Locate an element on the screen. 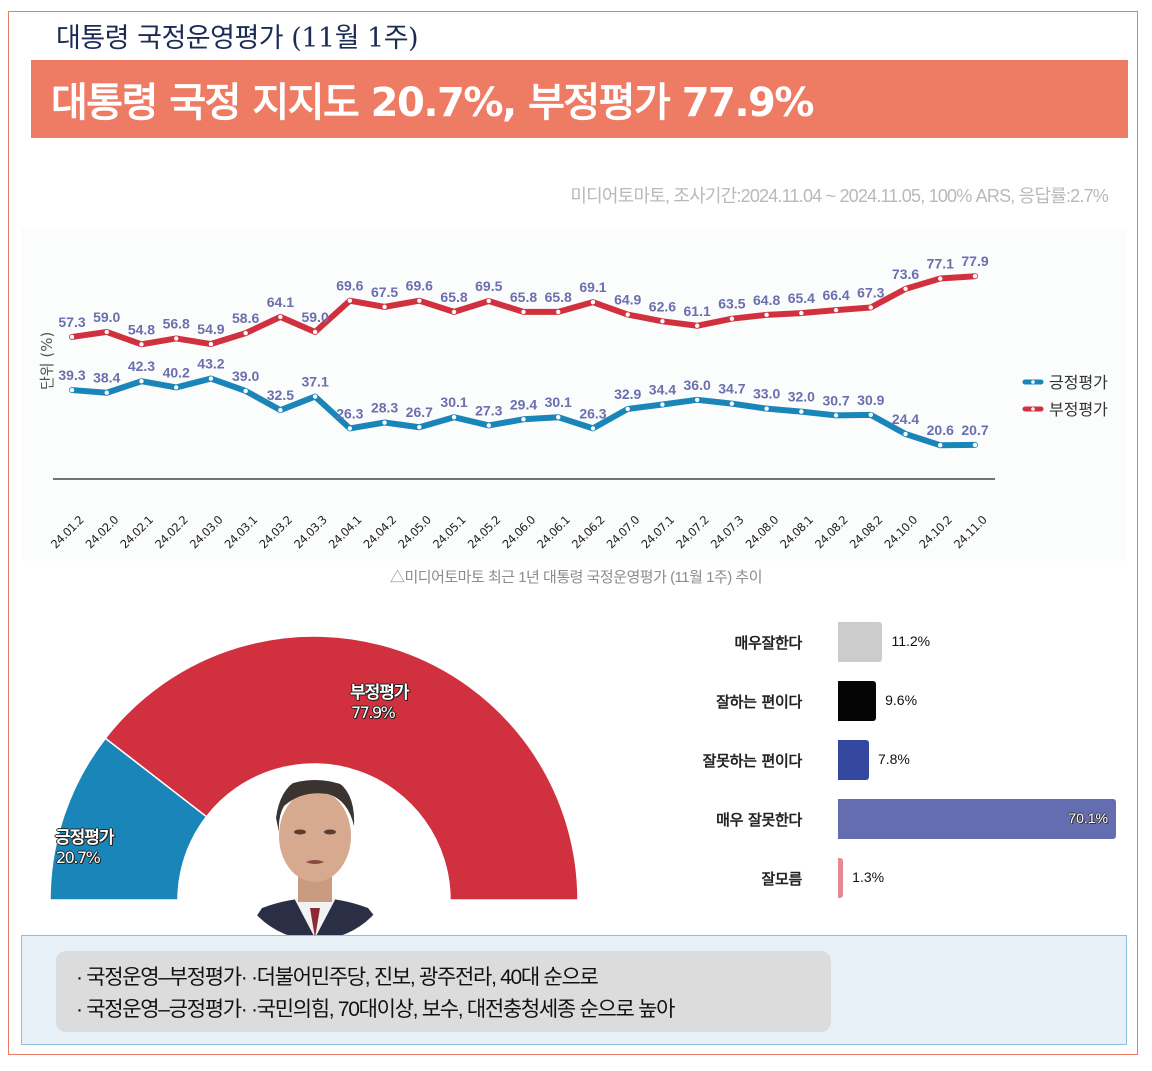 The width and height of the screenshot is (1152, 1071). negative-data-label: 54.9 is located at coordinates (210, 329).